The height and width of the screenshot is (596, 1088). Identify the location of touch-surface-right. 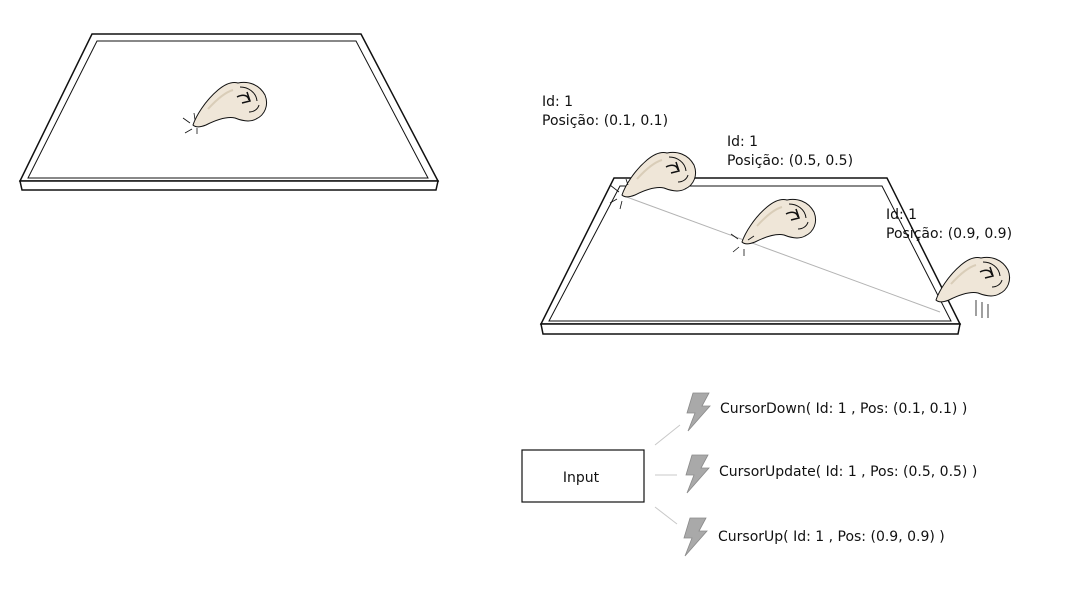
(750, 256).